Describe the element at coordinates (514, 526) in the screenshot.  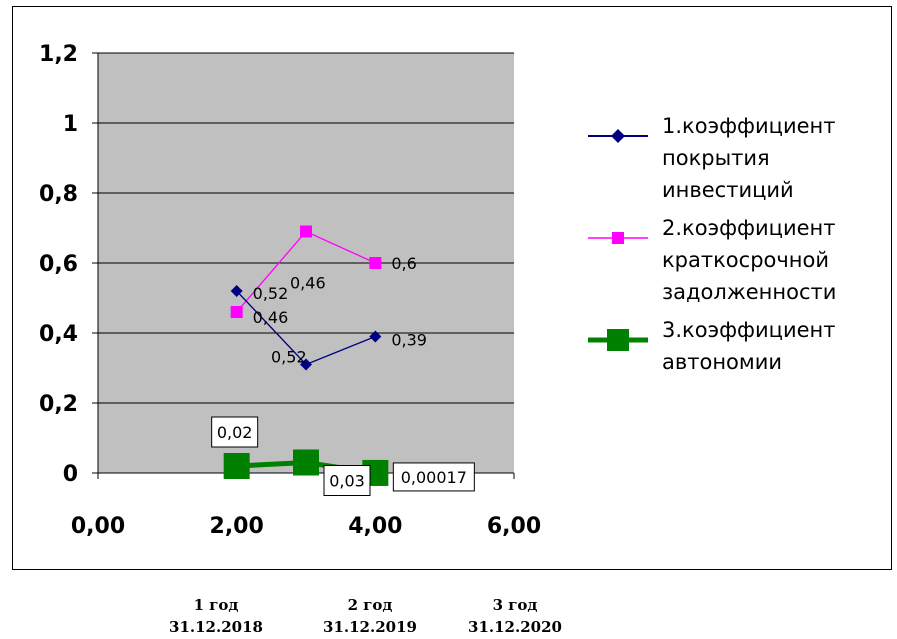
I see `x-tick-label: 6,00` at that location.